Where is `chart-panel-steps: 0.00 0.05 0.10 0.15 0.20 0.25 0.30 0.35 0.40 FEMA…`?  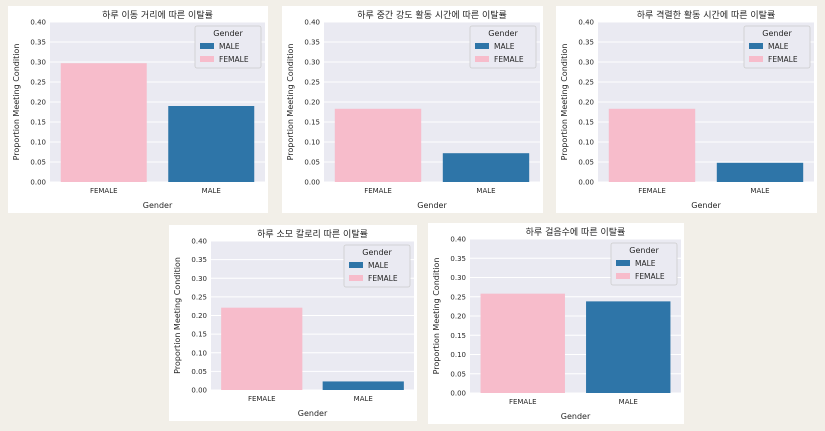 chart-panel-steps: 0.00 0.05 0.10 0.15 0.20 0.25 0.30 0.35 0.40 FEMA… is located at coordinates (556, 323).